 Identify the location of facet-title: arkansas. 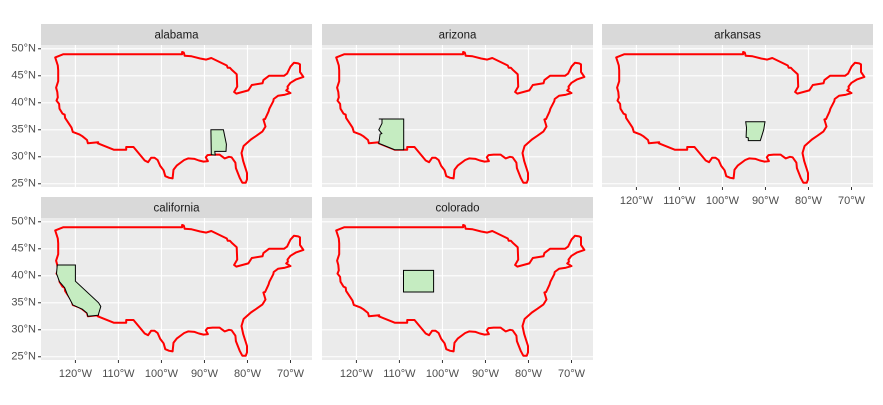
(737, 36).